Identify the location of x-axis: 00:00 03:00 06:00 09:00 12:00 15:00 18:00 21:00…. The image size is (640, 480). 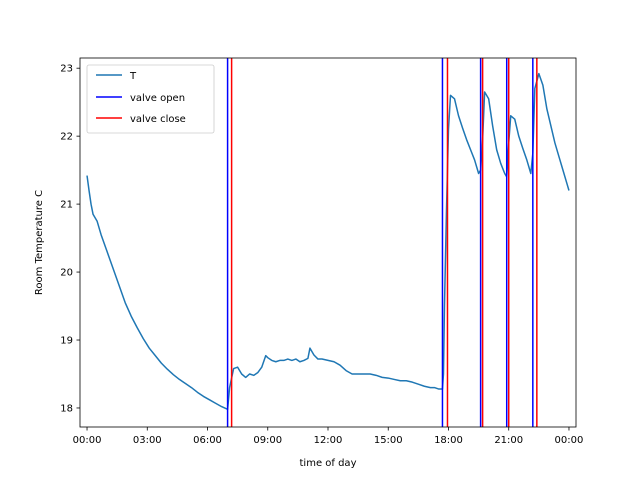
(328, 436).